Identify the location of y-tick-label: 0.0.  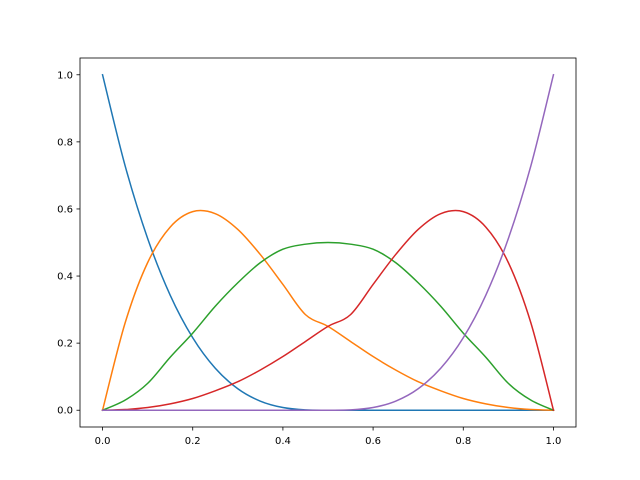
(65, 411).